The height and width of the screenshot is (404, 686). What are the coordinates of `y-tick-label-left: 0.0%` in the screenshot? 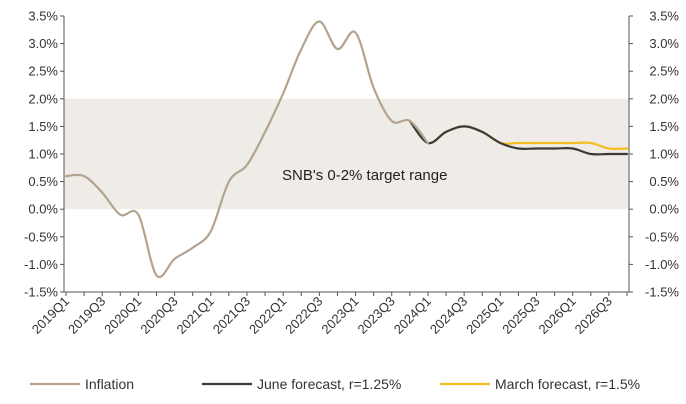 It's located at (43, 209).